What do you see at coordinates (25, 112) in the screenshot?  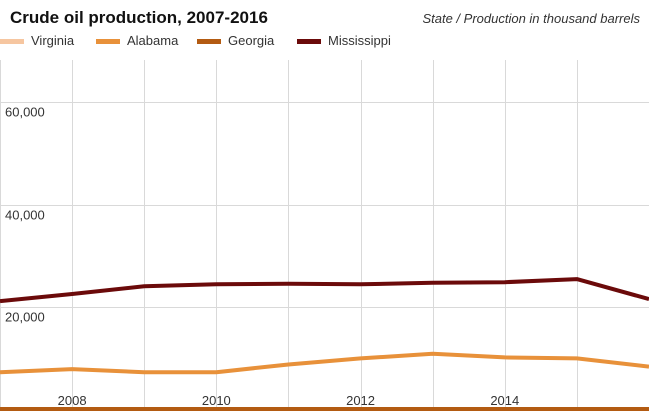 I see `y-tick-label: 60,000` at bounding box center [25, 112].